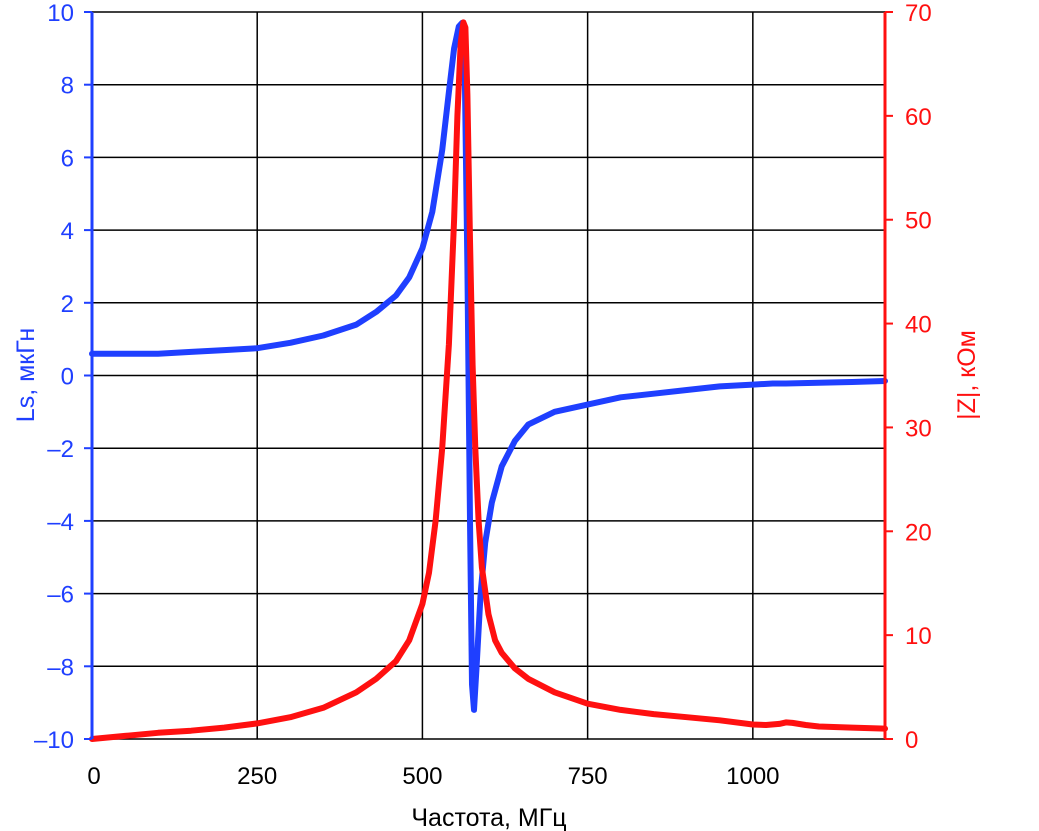 The width and height of the screenshot is (1039, 831). I want to click on x-tick-label: 750, so click(588, 776).